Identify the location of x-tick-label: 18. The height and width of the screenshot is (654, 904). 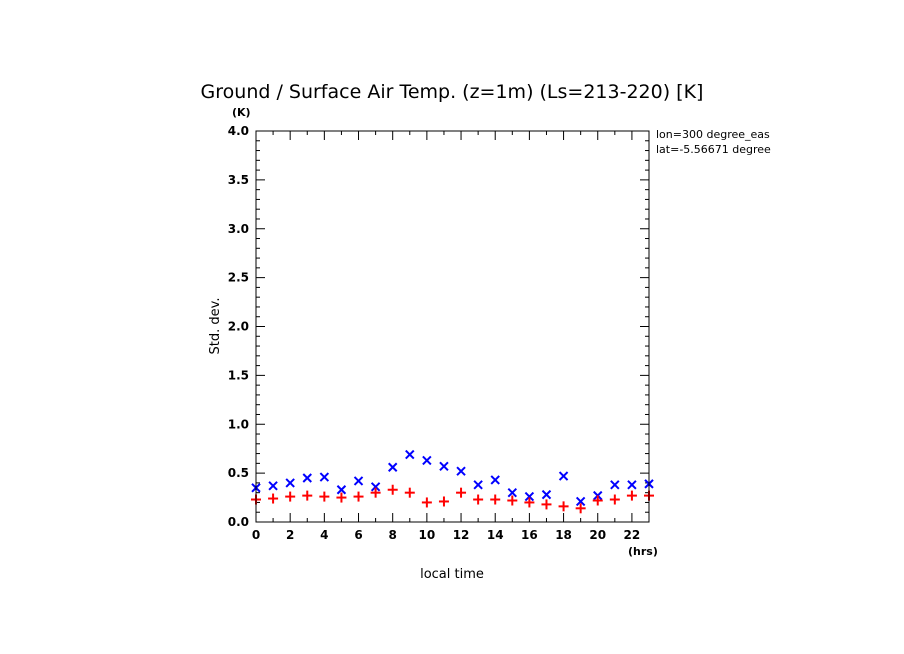
(563, 535).